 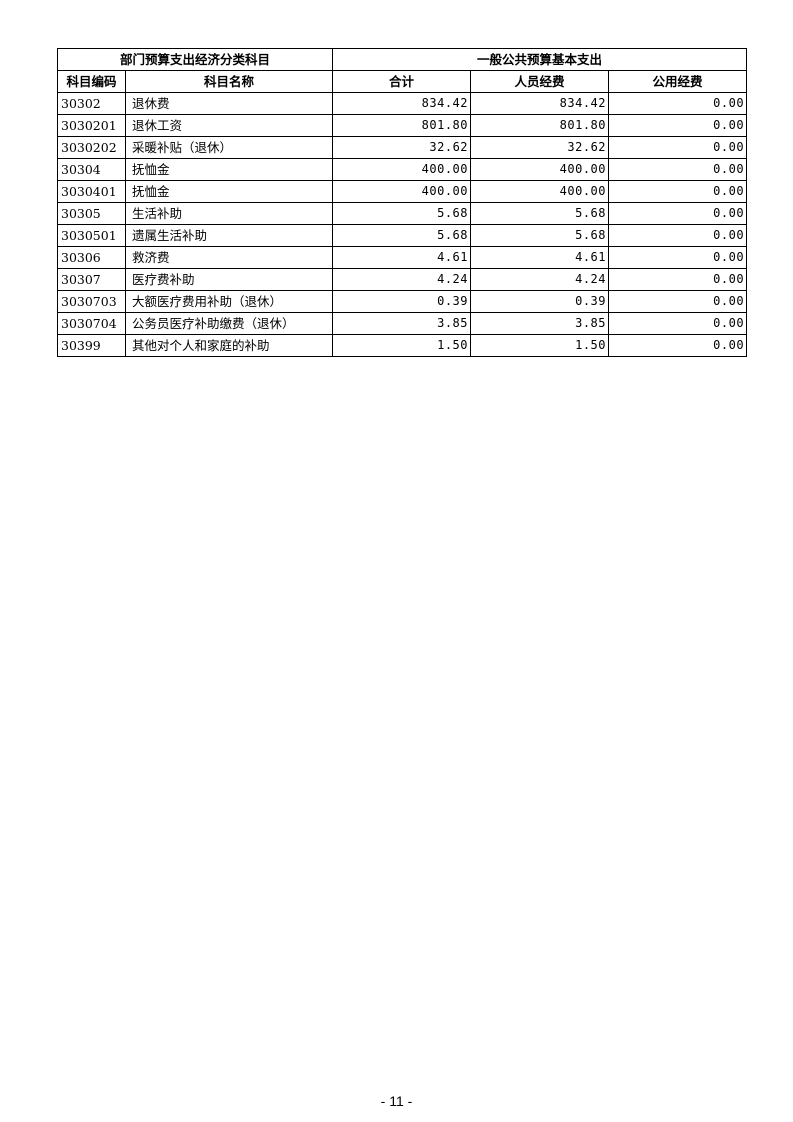 What do you see at coordinates (91, 213) in the screenshot?
I see `cell-code: 30305` at bounding box center [91, 213].